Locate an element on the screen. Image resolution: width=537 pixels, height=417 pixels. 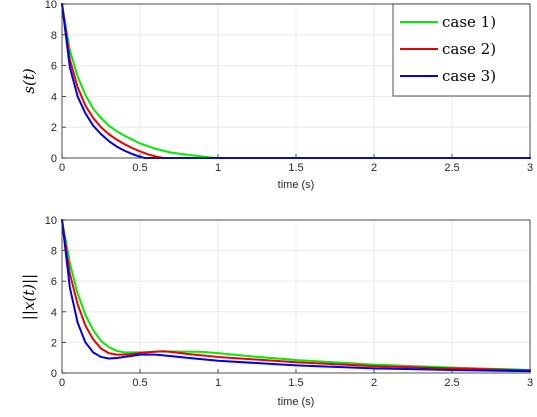
legend-label-case2: case 2) is located at coordinates (469, 49).